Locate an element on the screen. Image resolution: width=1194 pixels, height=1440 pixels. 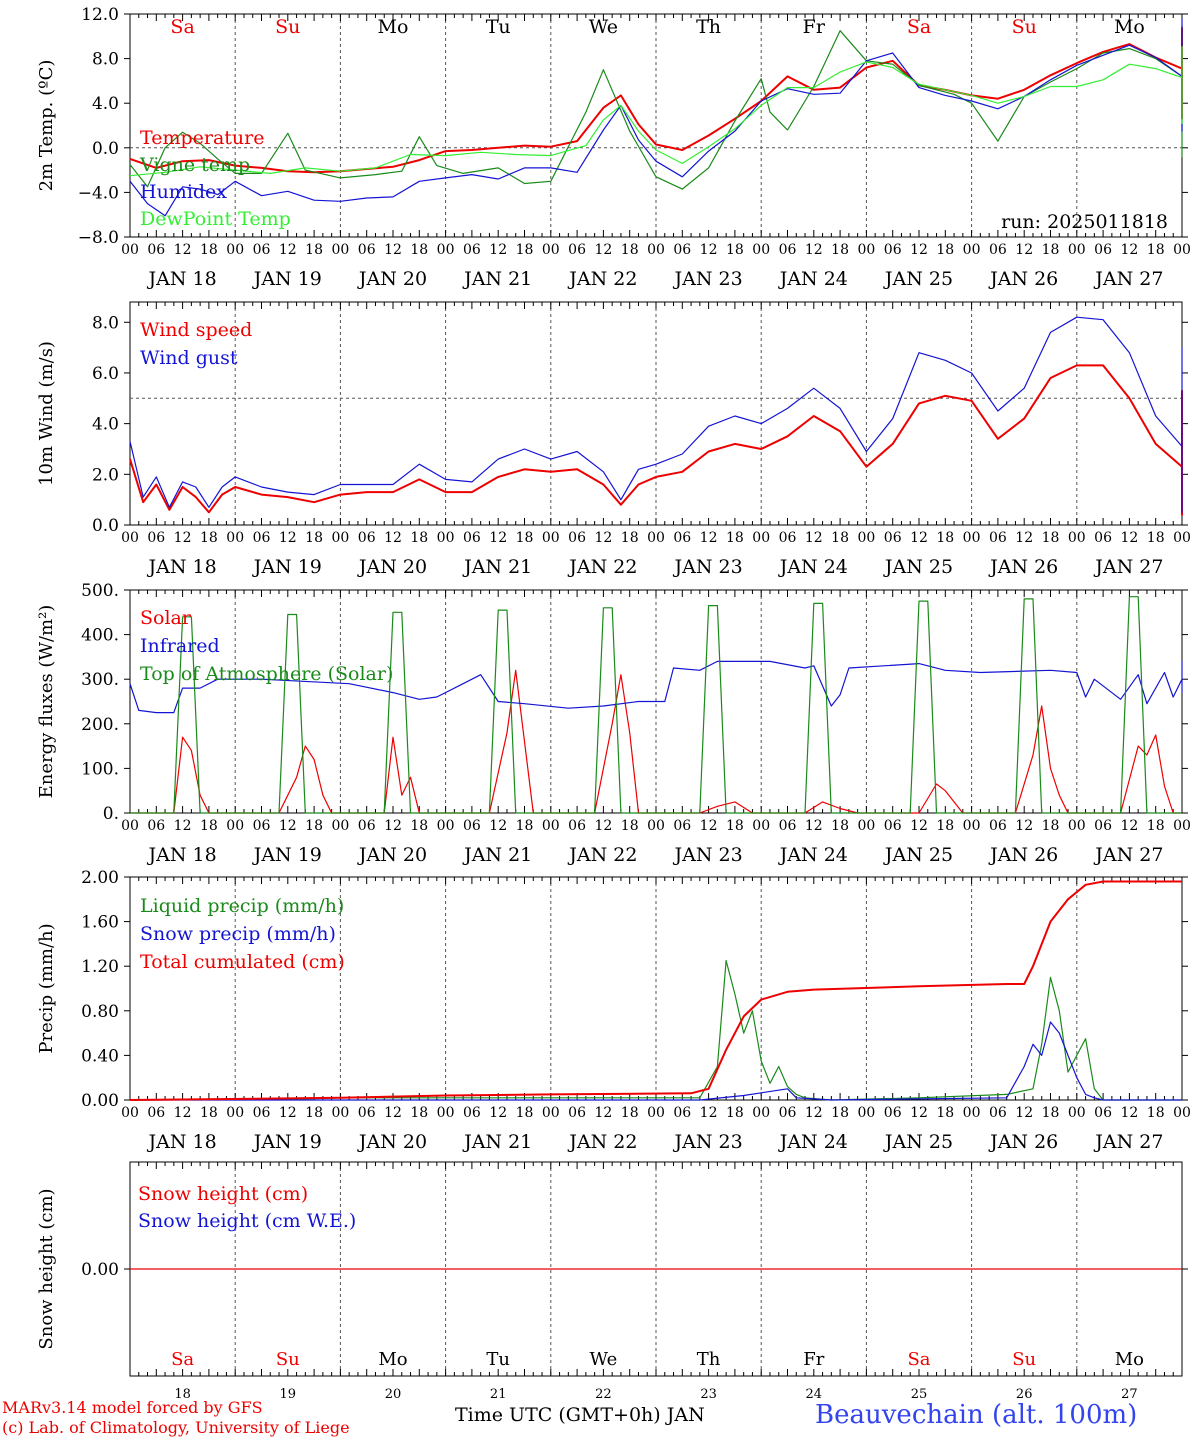
legend-entry: Vigne temp is located at coordinates (194, 165).